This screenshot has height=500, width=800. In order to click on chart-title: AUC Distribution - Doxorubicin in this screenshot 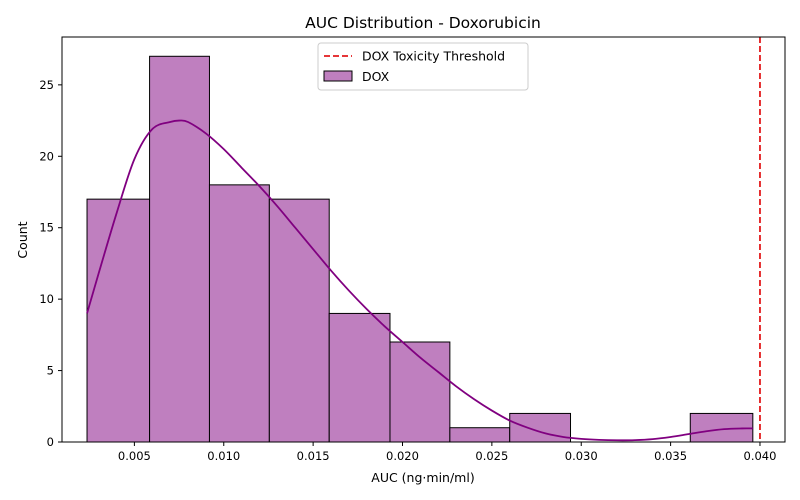, I will do `click(423, 23)`.